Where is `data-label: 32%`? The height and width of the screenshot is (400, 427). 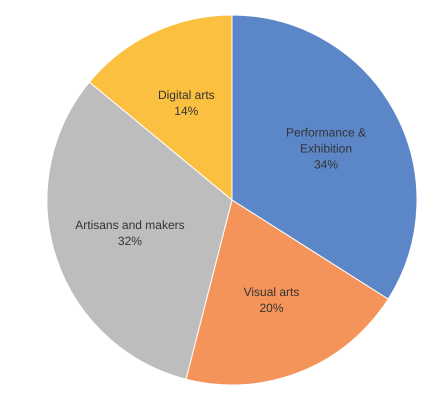 data-label: 32% is located at coordinates (130, 241).